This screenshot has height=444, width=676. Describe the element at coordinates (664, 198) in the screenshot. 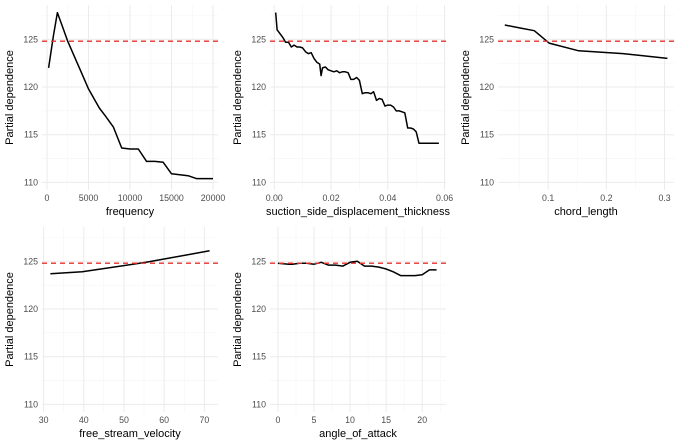

I see `x-tick-label: 0.3` at that location.